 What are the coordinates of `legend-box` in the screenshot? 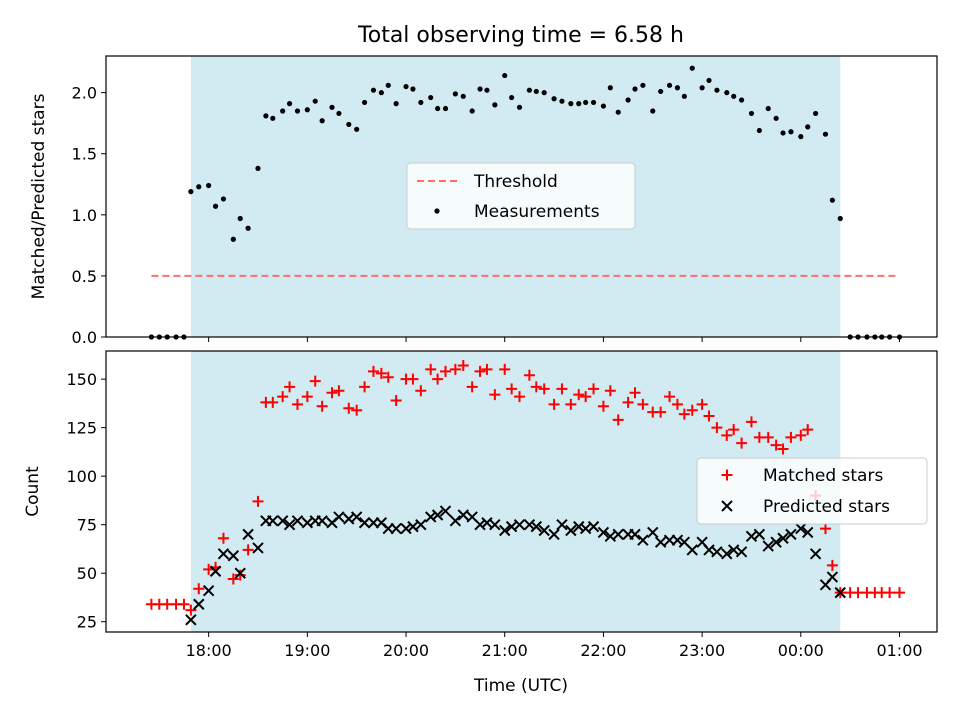 It's located at (812, 491).